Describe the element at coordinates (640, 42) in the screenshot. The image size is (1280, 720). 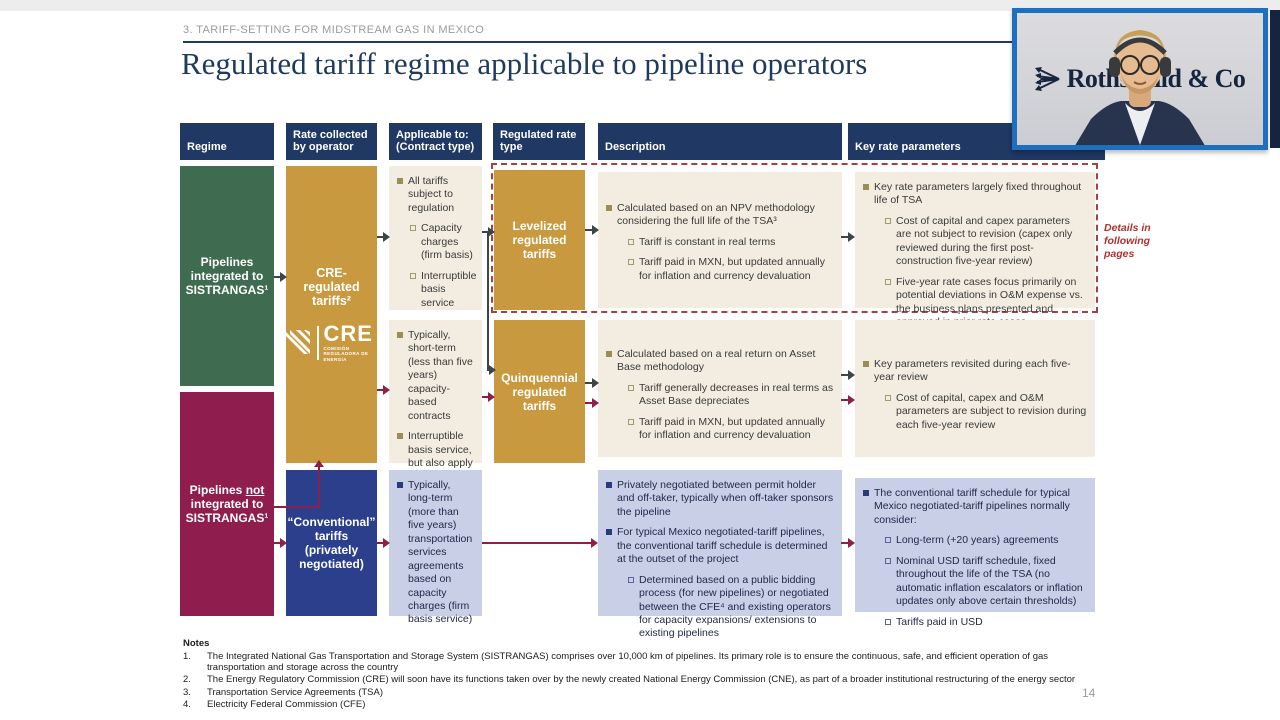
I see `header-rule` at that location.